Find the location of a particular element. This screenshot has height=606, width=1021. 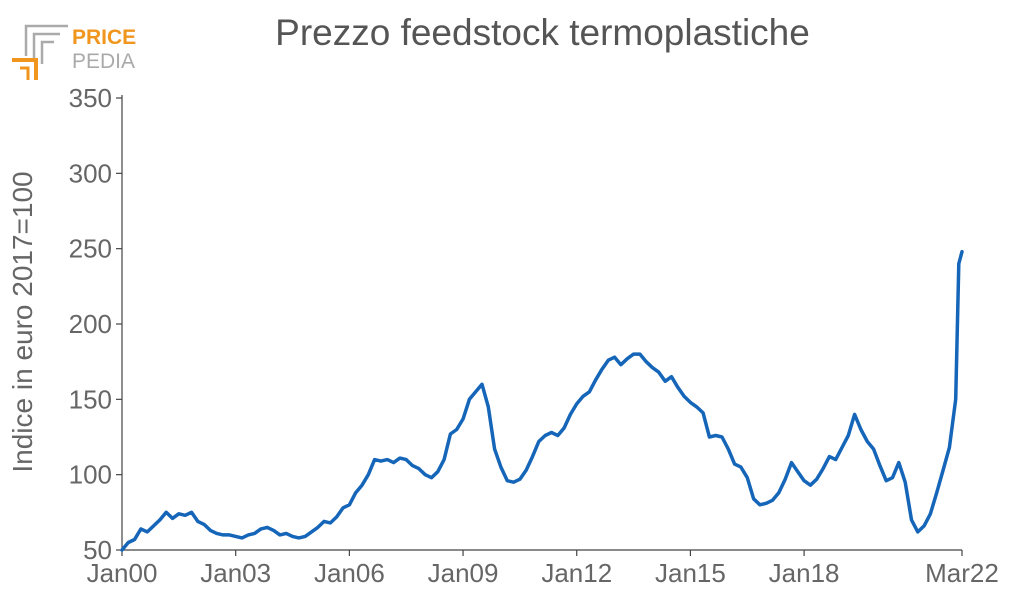

x-tick-label: Jan15 is located at coordinates (690, 573).